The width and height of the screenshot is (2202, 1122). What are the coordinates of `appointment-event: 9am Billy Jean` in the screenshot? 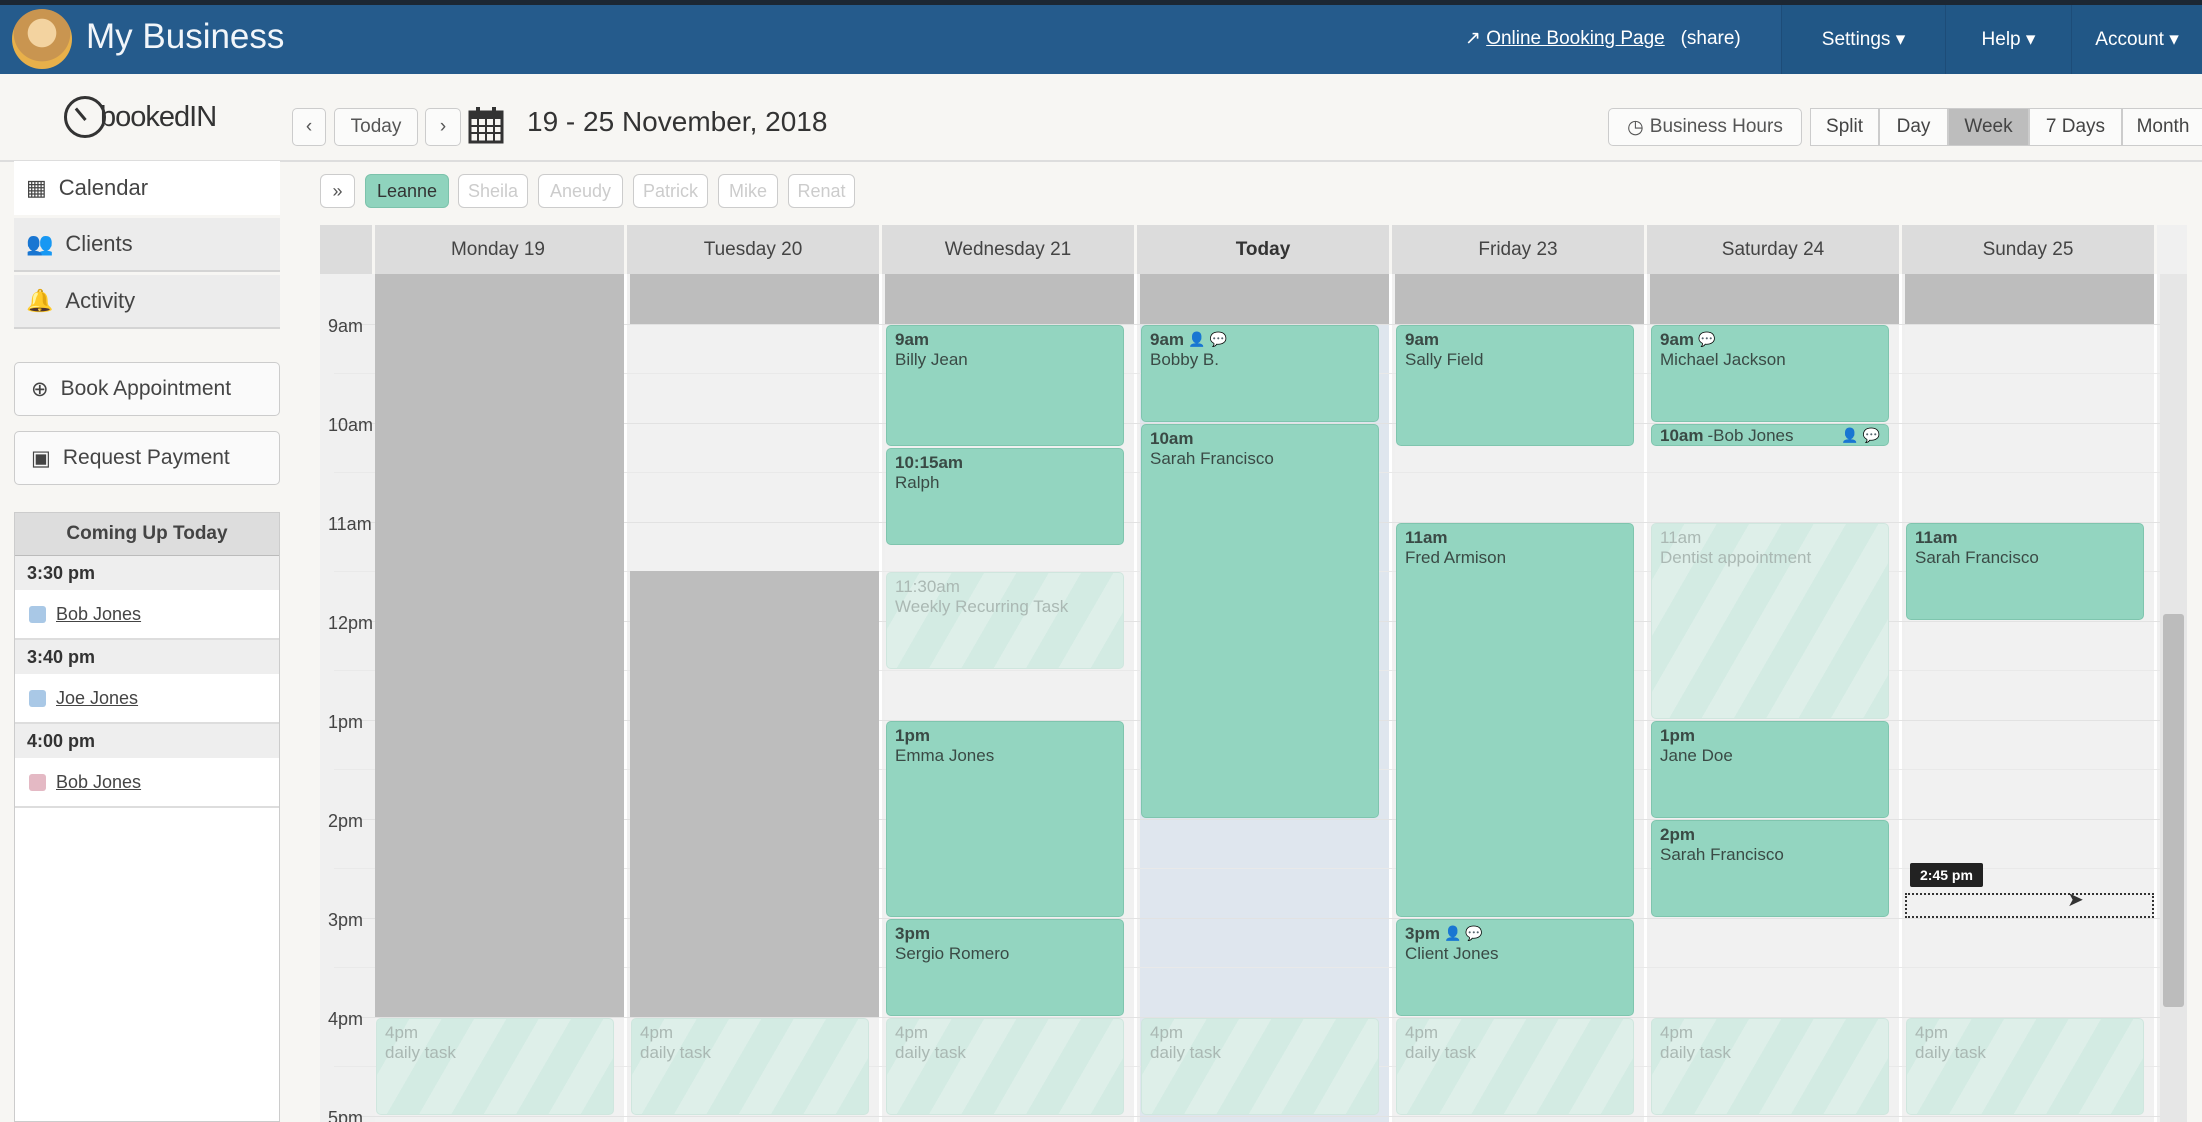 It's located at (1005, 385).